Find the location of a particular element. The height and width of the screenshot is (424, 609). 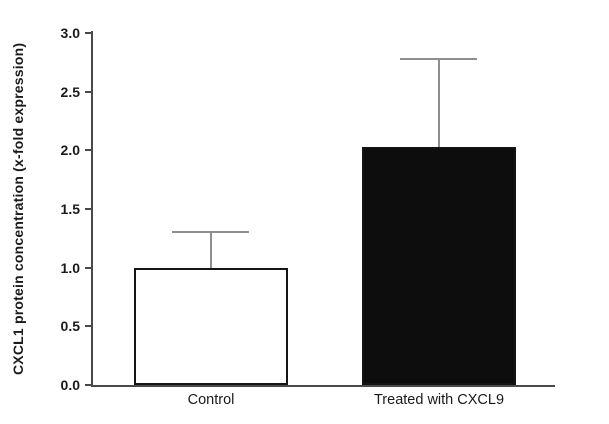

y-tick-label: 0.5 is located at coordinates (70, 326).